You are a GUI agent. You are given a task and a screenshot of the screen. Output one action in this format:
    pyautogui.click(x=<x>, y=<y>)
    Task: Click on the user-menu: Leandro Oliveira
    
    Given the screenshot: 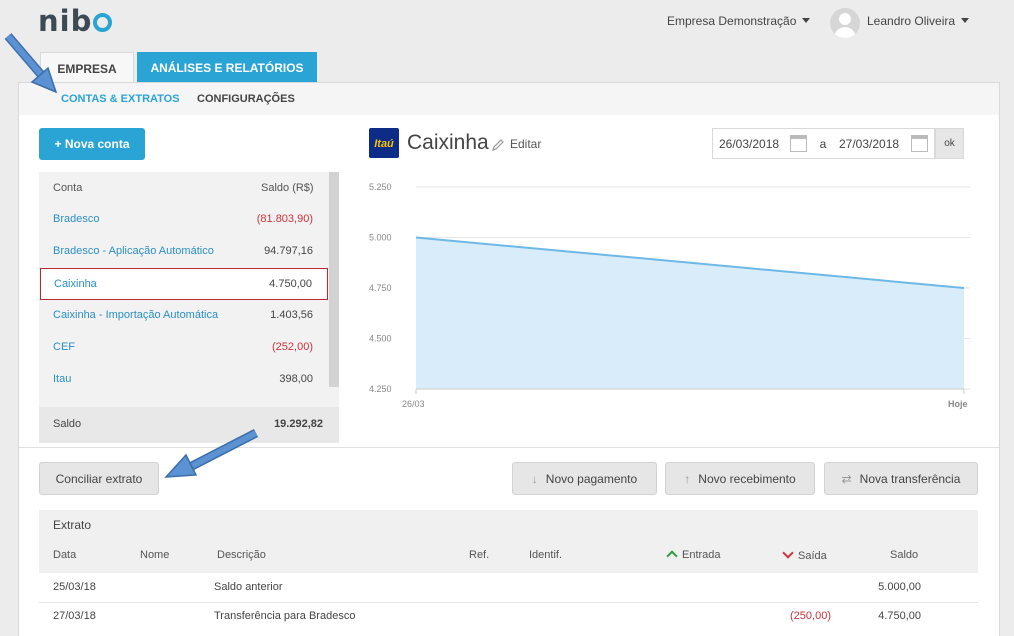 What is the action you would take?
    pyautogui.click(x=918, y=21)
    